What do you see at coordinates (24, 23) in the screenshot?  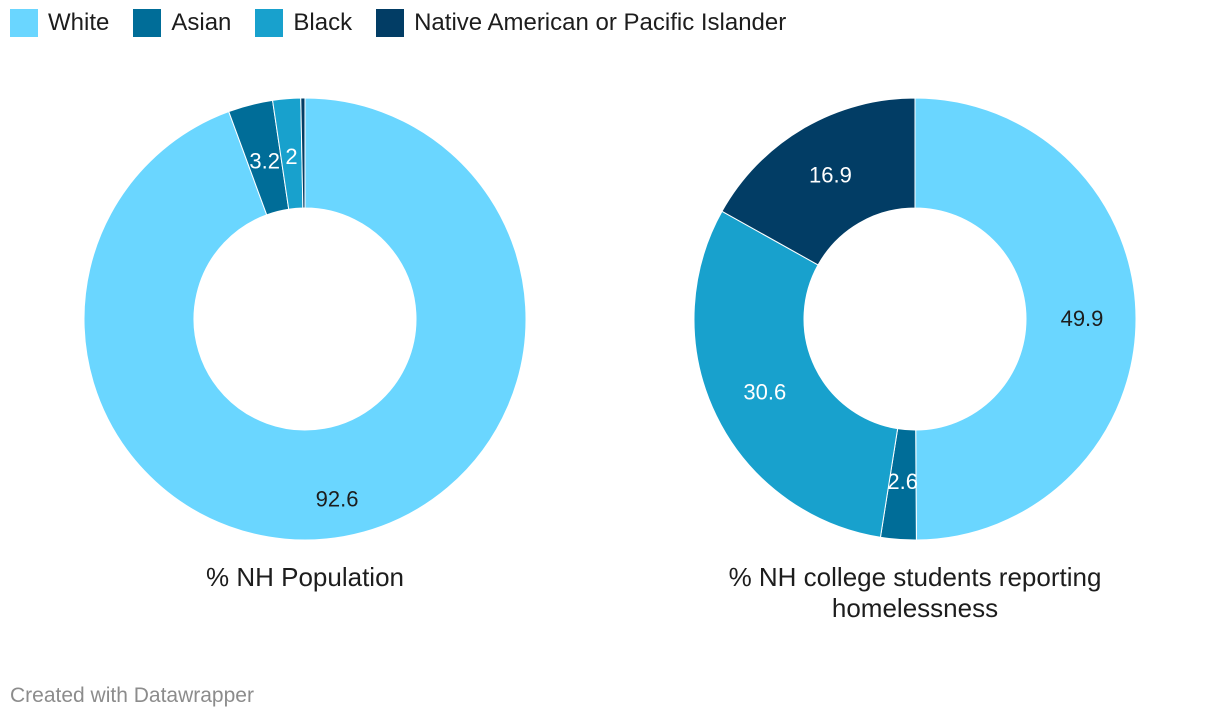 I see `legend-swatch-white` at bounding box center [24, 23].